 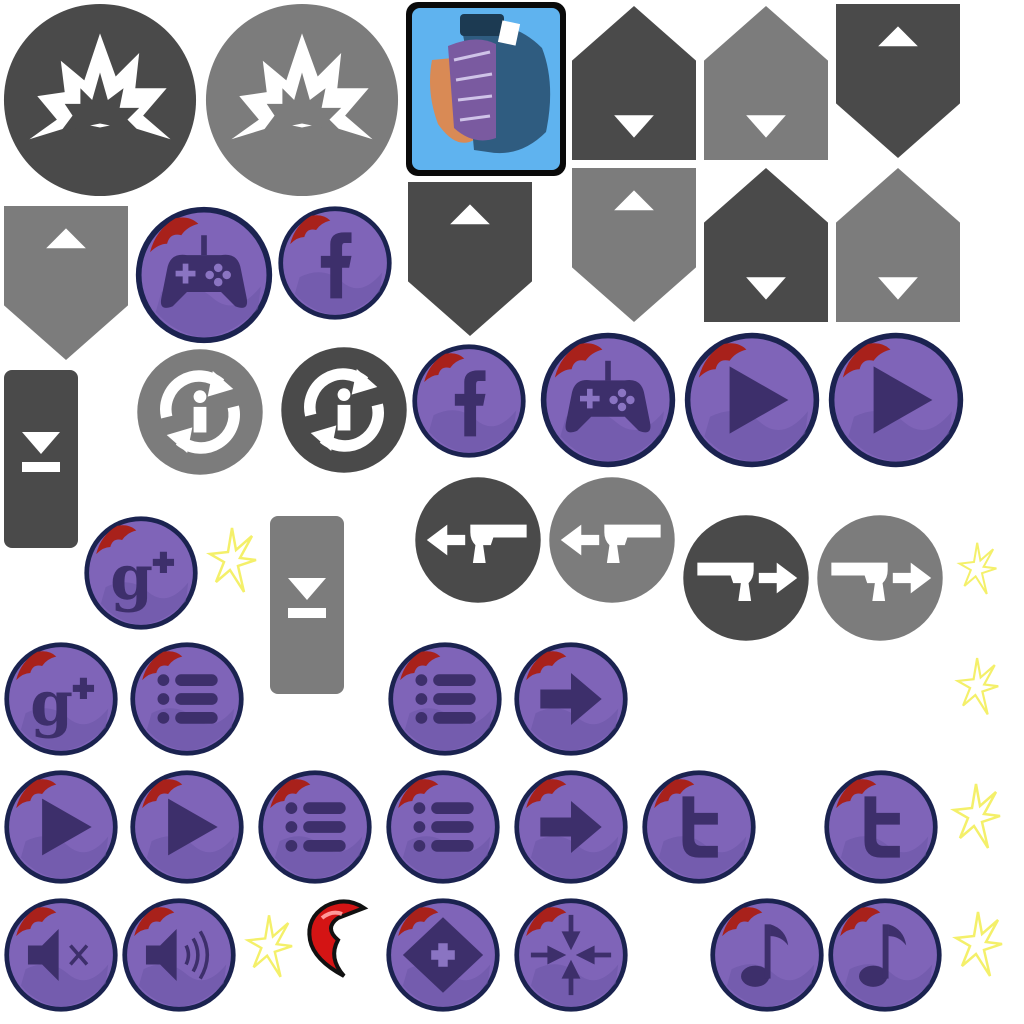 What do you see at coordinates (61, 955) in the screenshot?
I see `sound-off-icon` at bounding box center [61, 955].